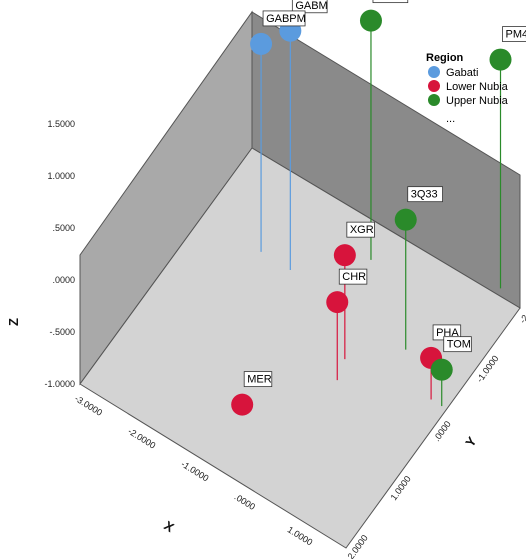  What do you see at coordinates (347, 324) in the screenshot?
I see `data-point-chr: CHR` at bounding box center [347, 324].